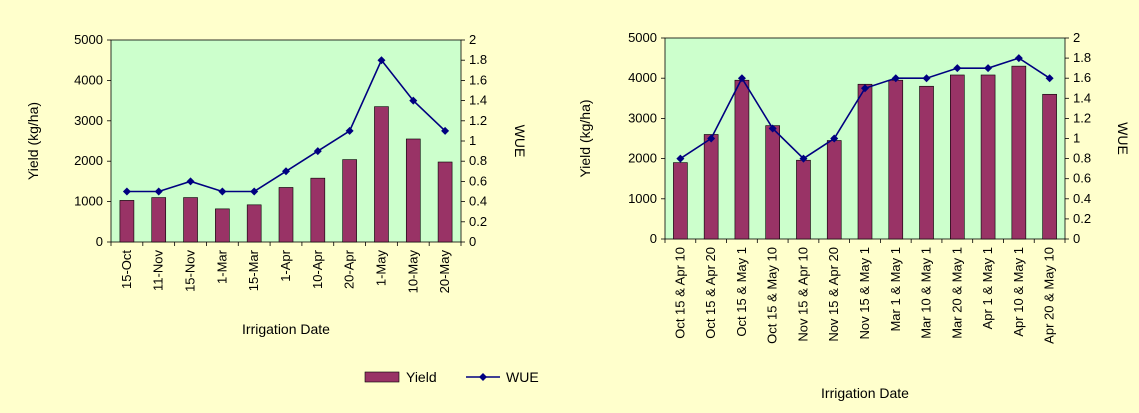 This screenshot has width=1139, height=413. I want to click on x-tick-label: Nov 15 & Apr 20, so click(833, 294).